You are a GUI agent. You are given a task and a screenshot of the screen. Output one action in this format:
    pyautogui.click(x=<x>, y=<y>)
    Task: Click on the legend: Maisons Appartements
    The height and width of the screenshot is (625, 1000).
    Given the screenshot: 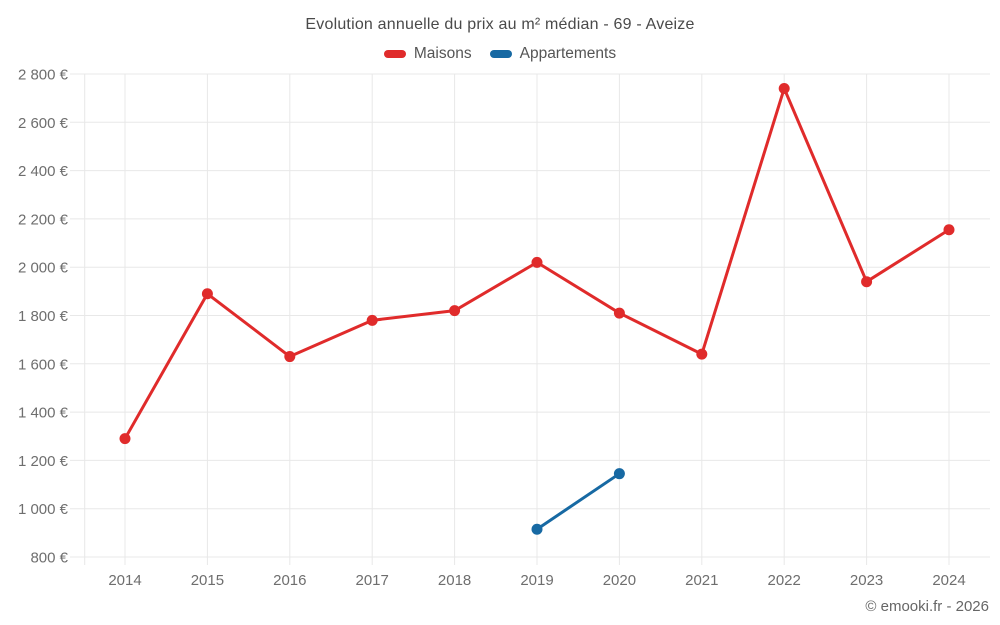 What is the action you would take?
    pyautogui.click(x=500, y=54)
    